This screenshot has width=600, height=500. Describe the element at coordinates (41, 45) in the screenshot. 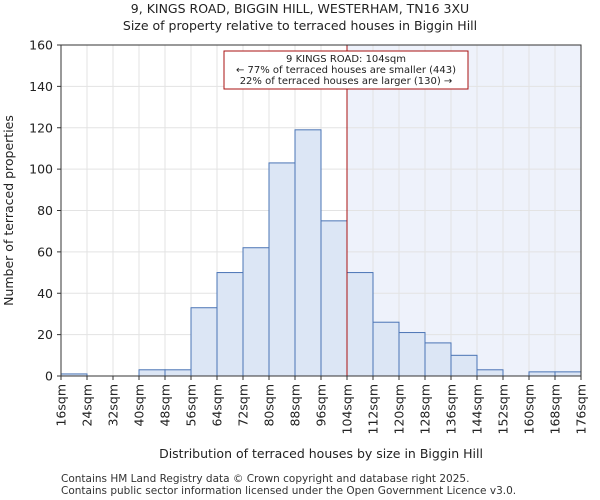

I see `y-tick-label: 160` at that location.